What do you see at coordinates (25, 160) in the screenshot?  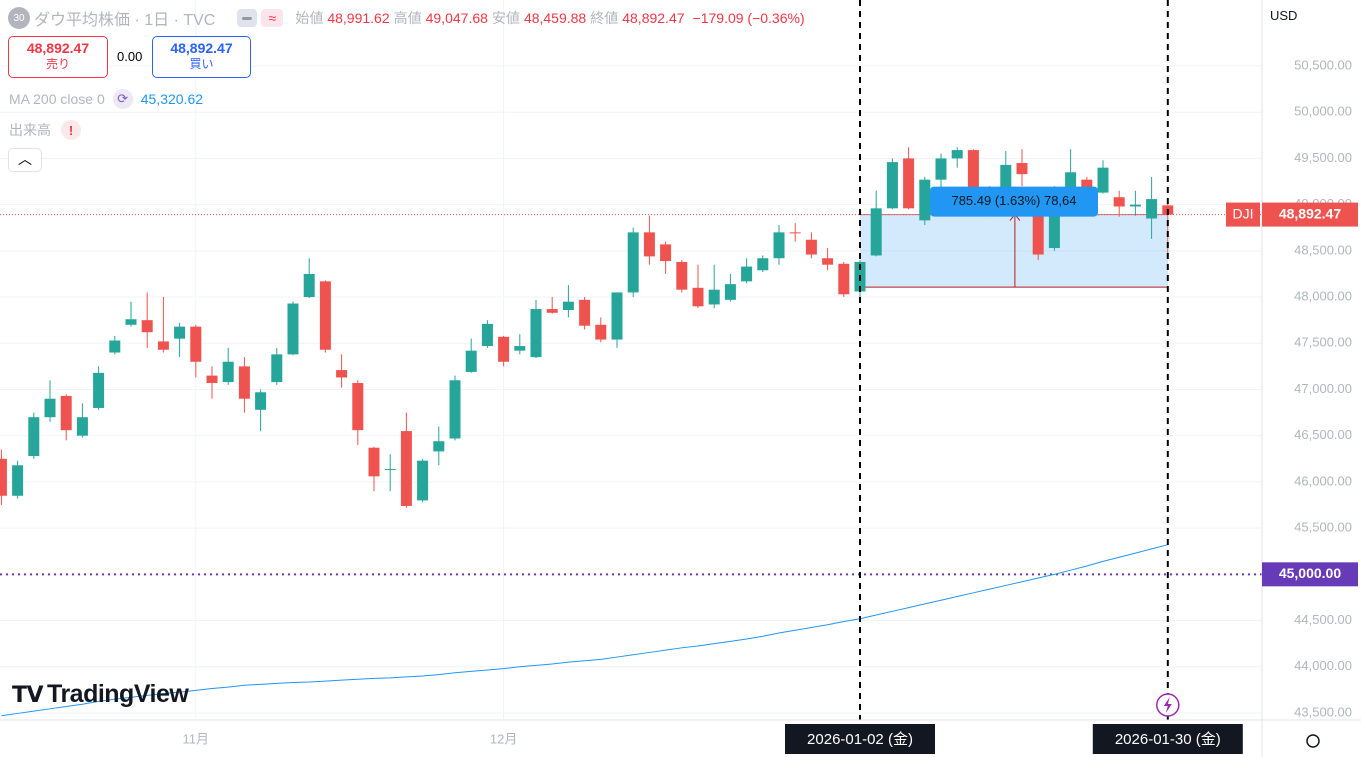 I see `collapse-button: ︿` at bounding box center [25, 160].